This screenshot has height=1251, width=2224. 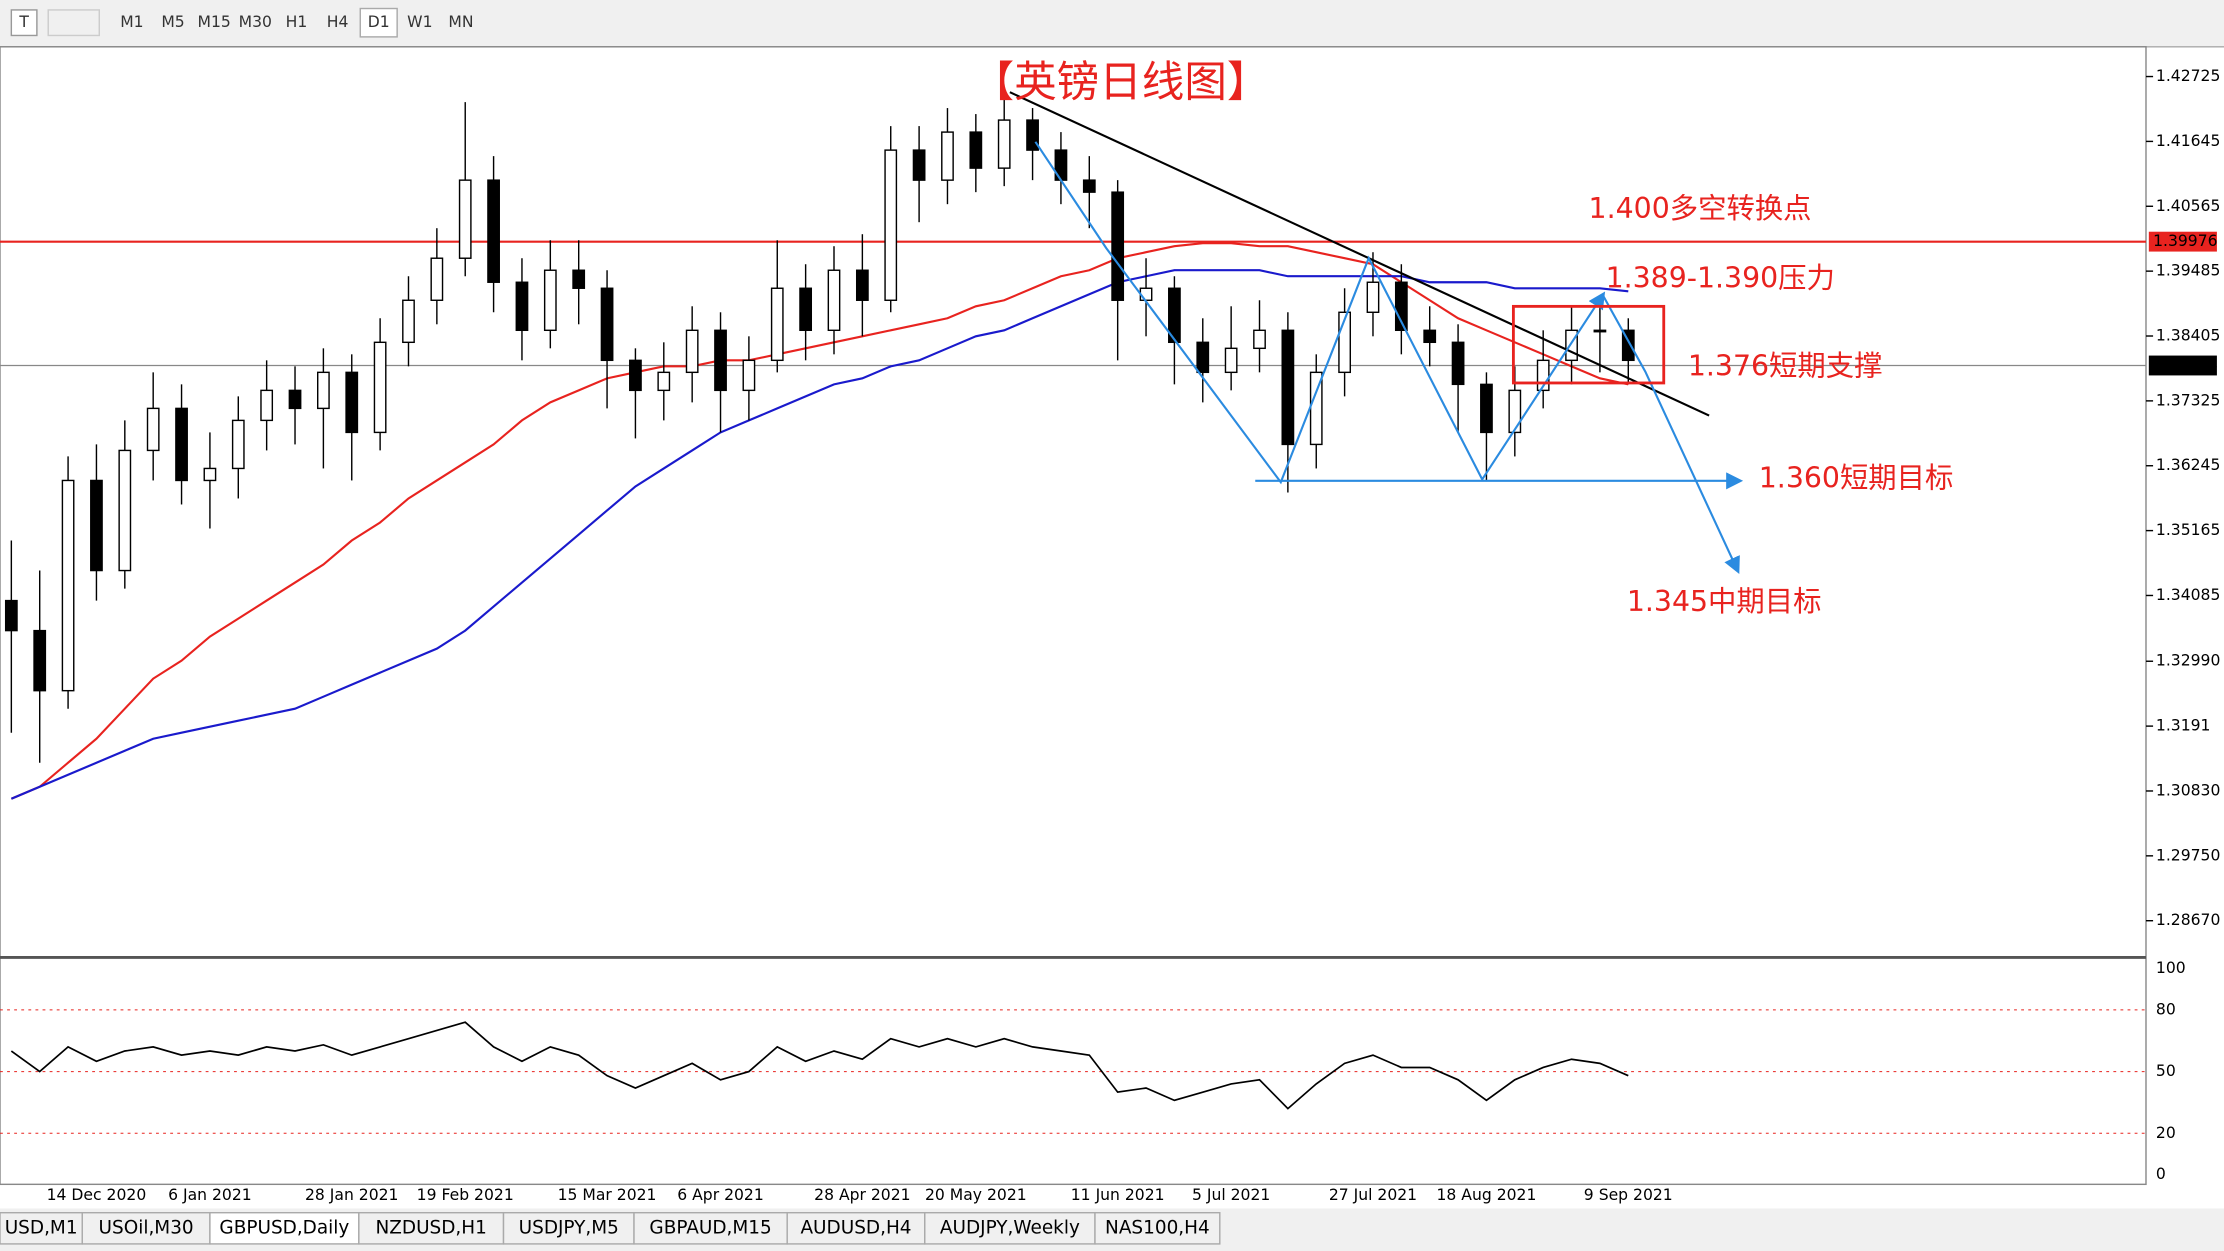 I want to click on y-tick-label: 1.41645, so click(x=2188, y=141).